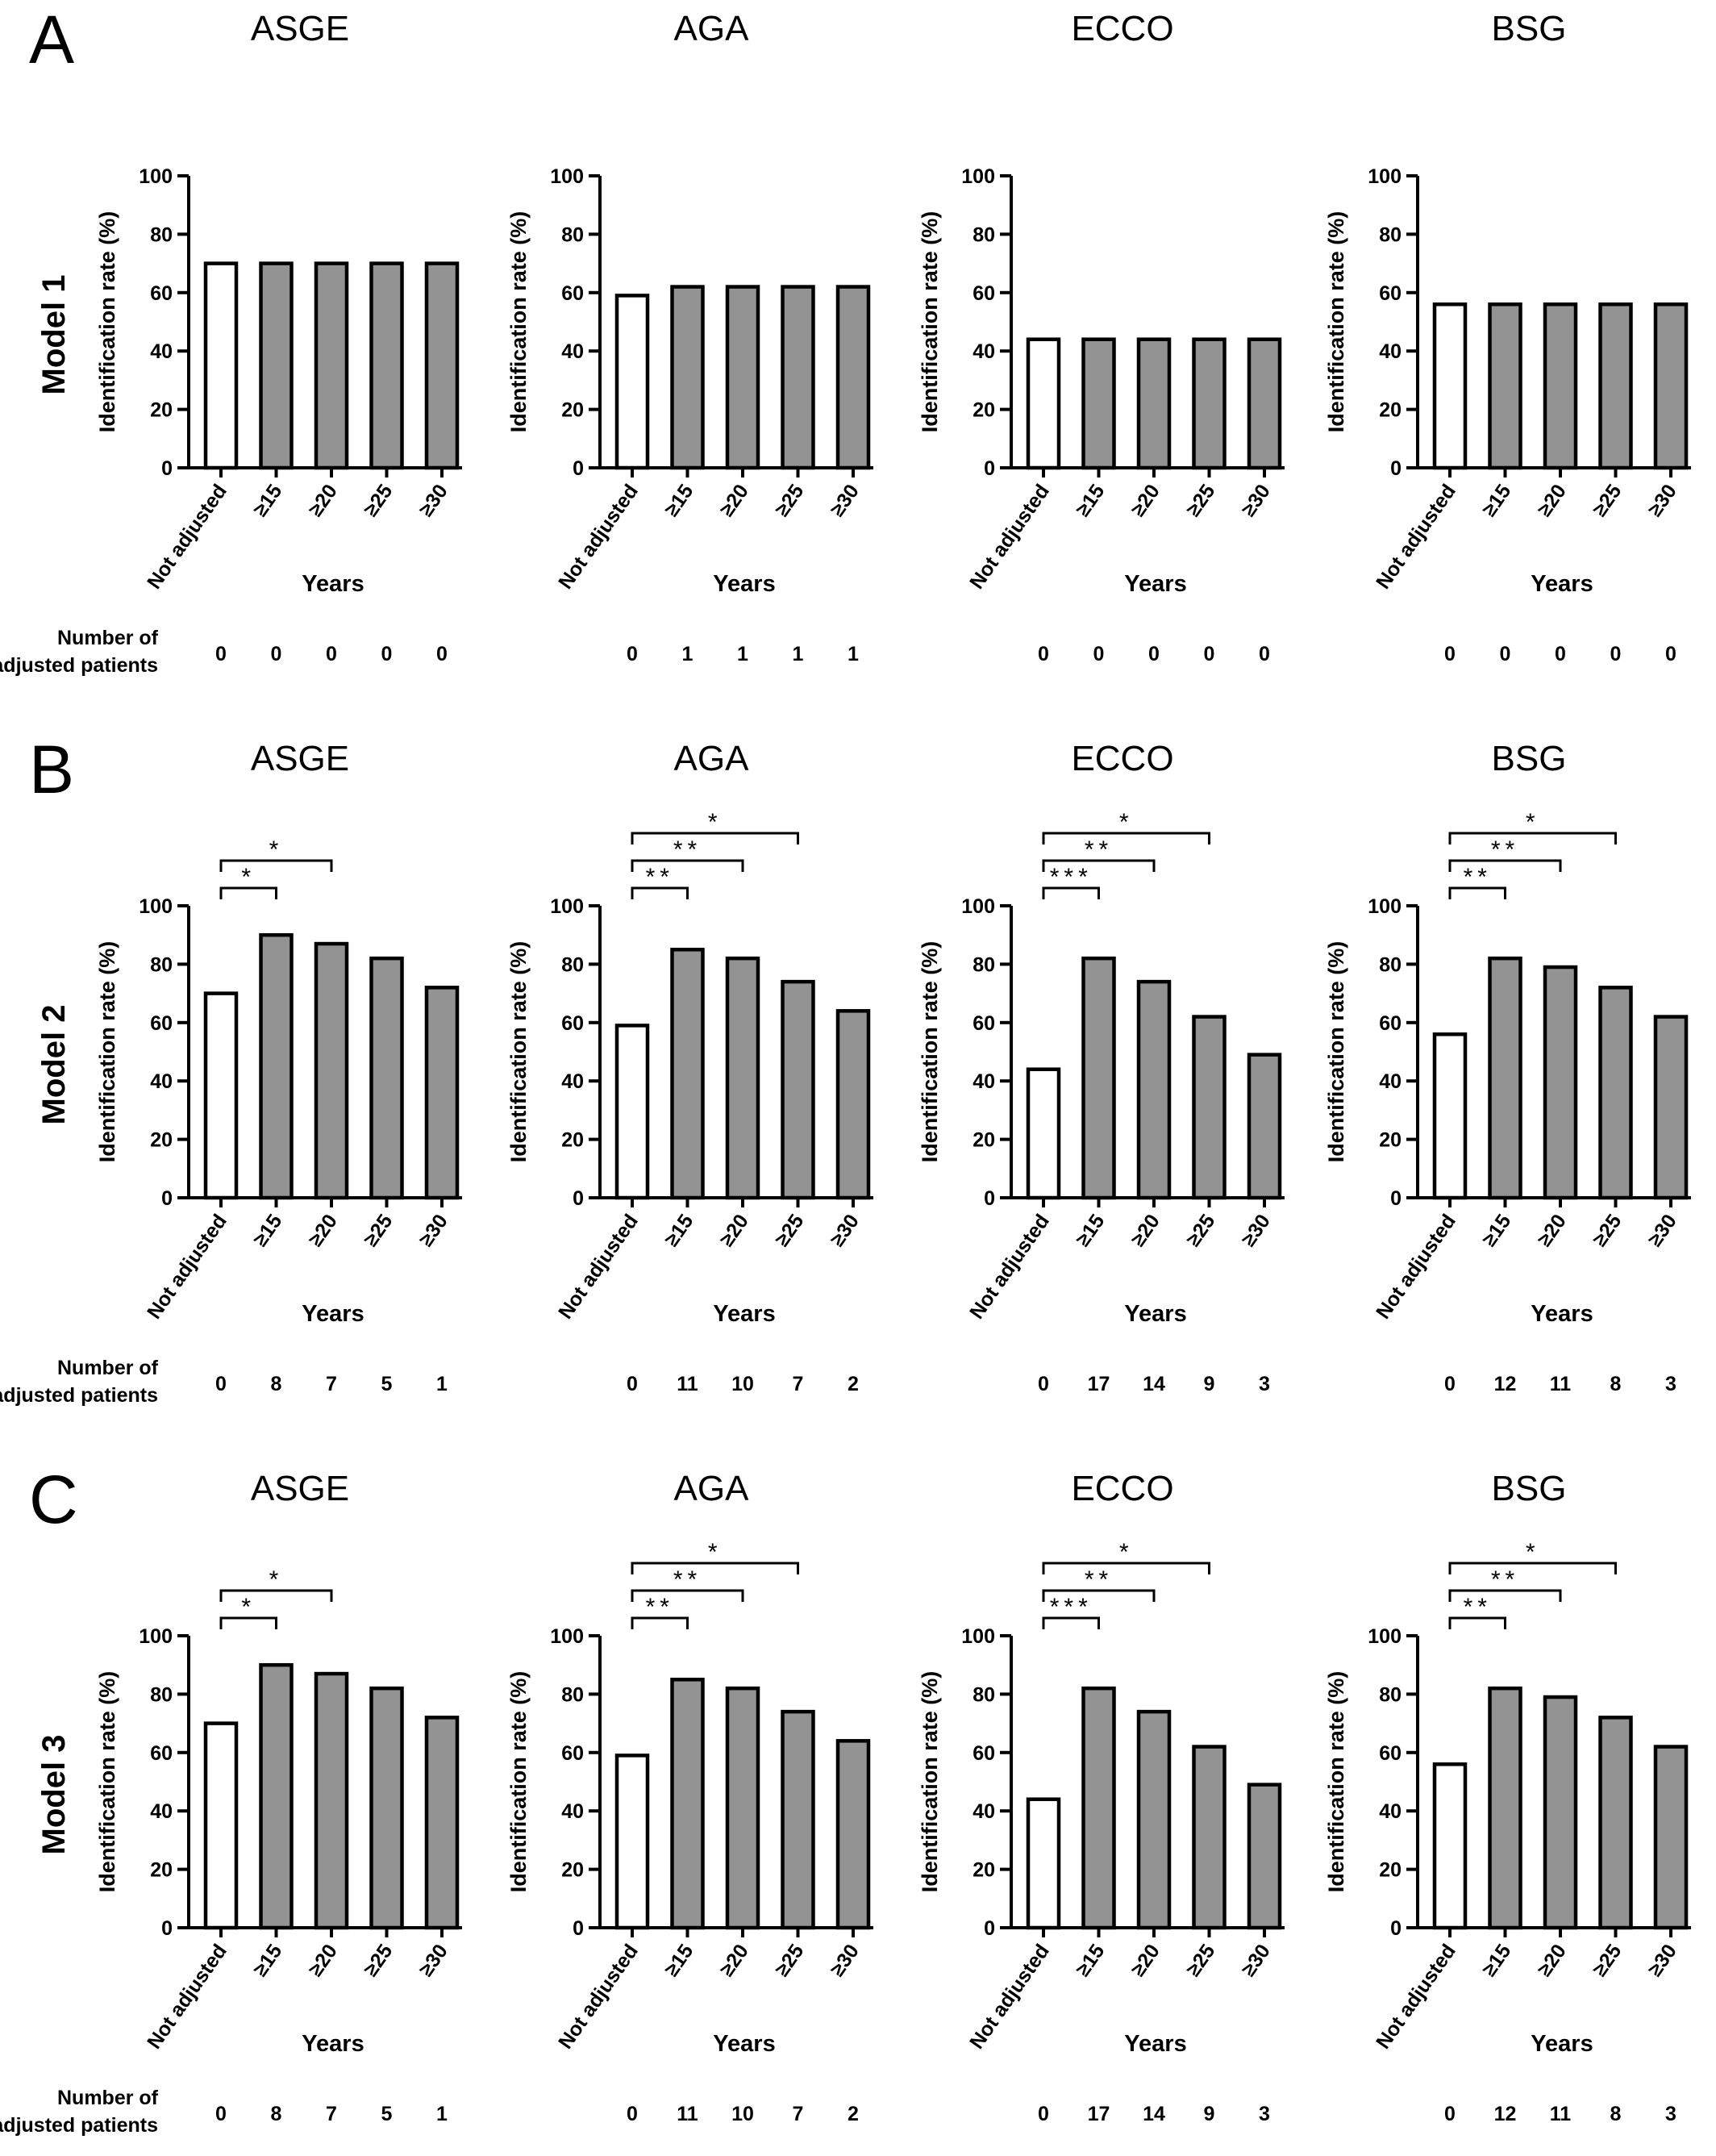  I want to click on count-value: 1, so click(853, 654).